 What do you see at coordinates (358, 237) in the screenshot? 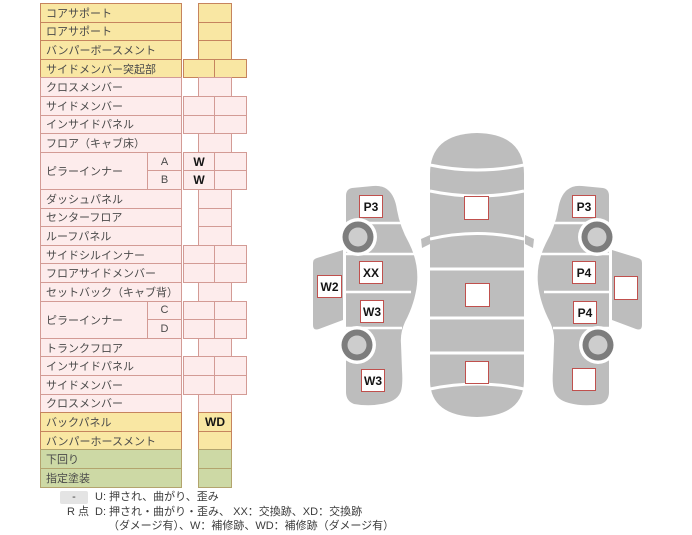
I see `front-wheel` at bounding box center [358, 237].